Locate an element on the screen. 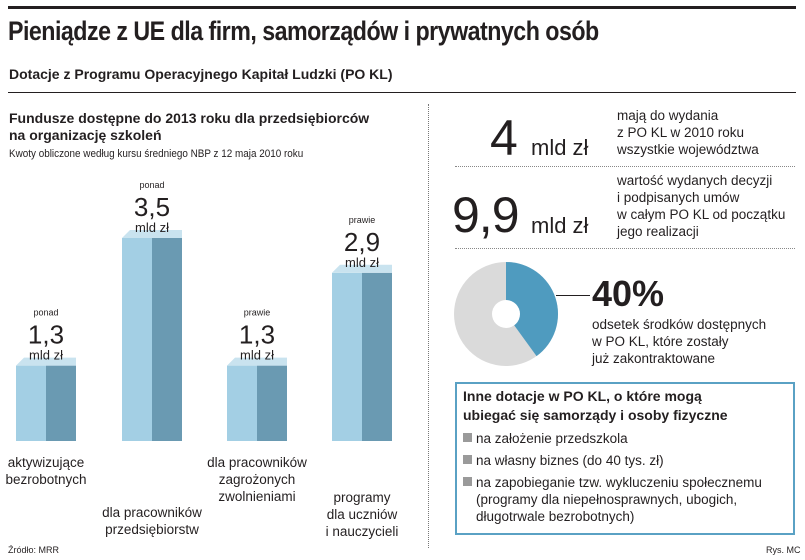 This screenshot has height=560, width=805. stat-line: jego realizacji is located at coordinates (658, 231).